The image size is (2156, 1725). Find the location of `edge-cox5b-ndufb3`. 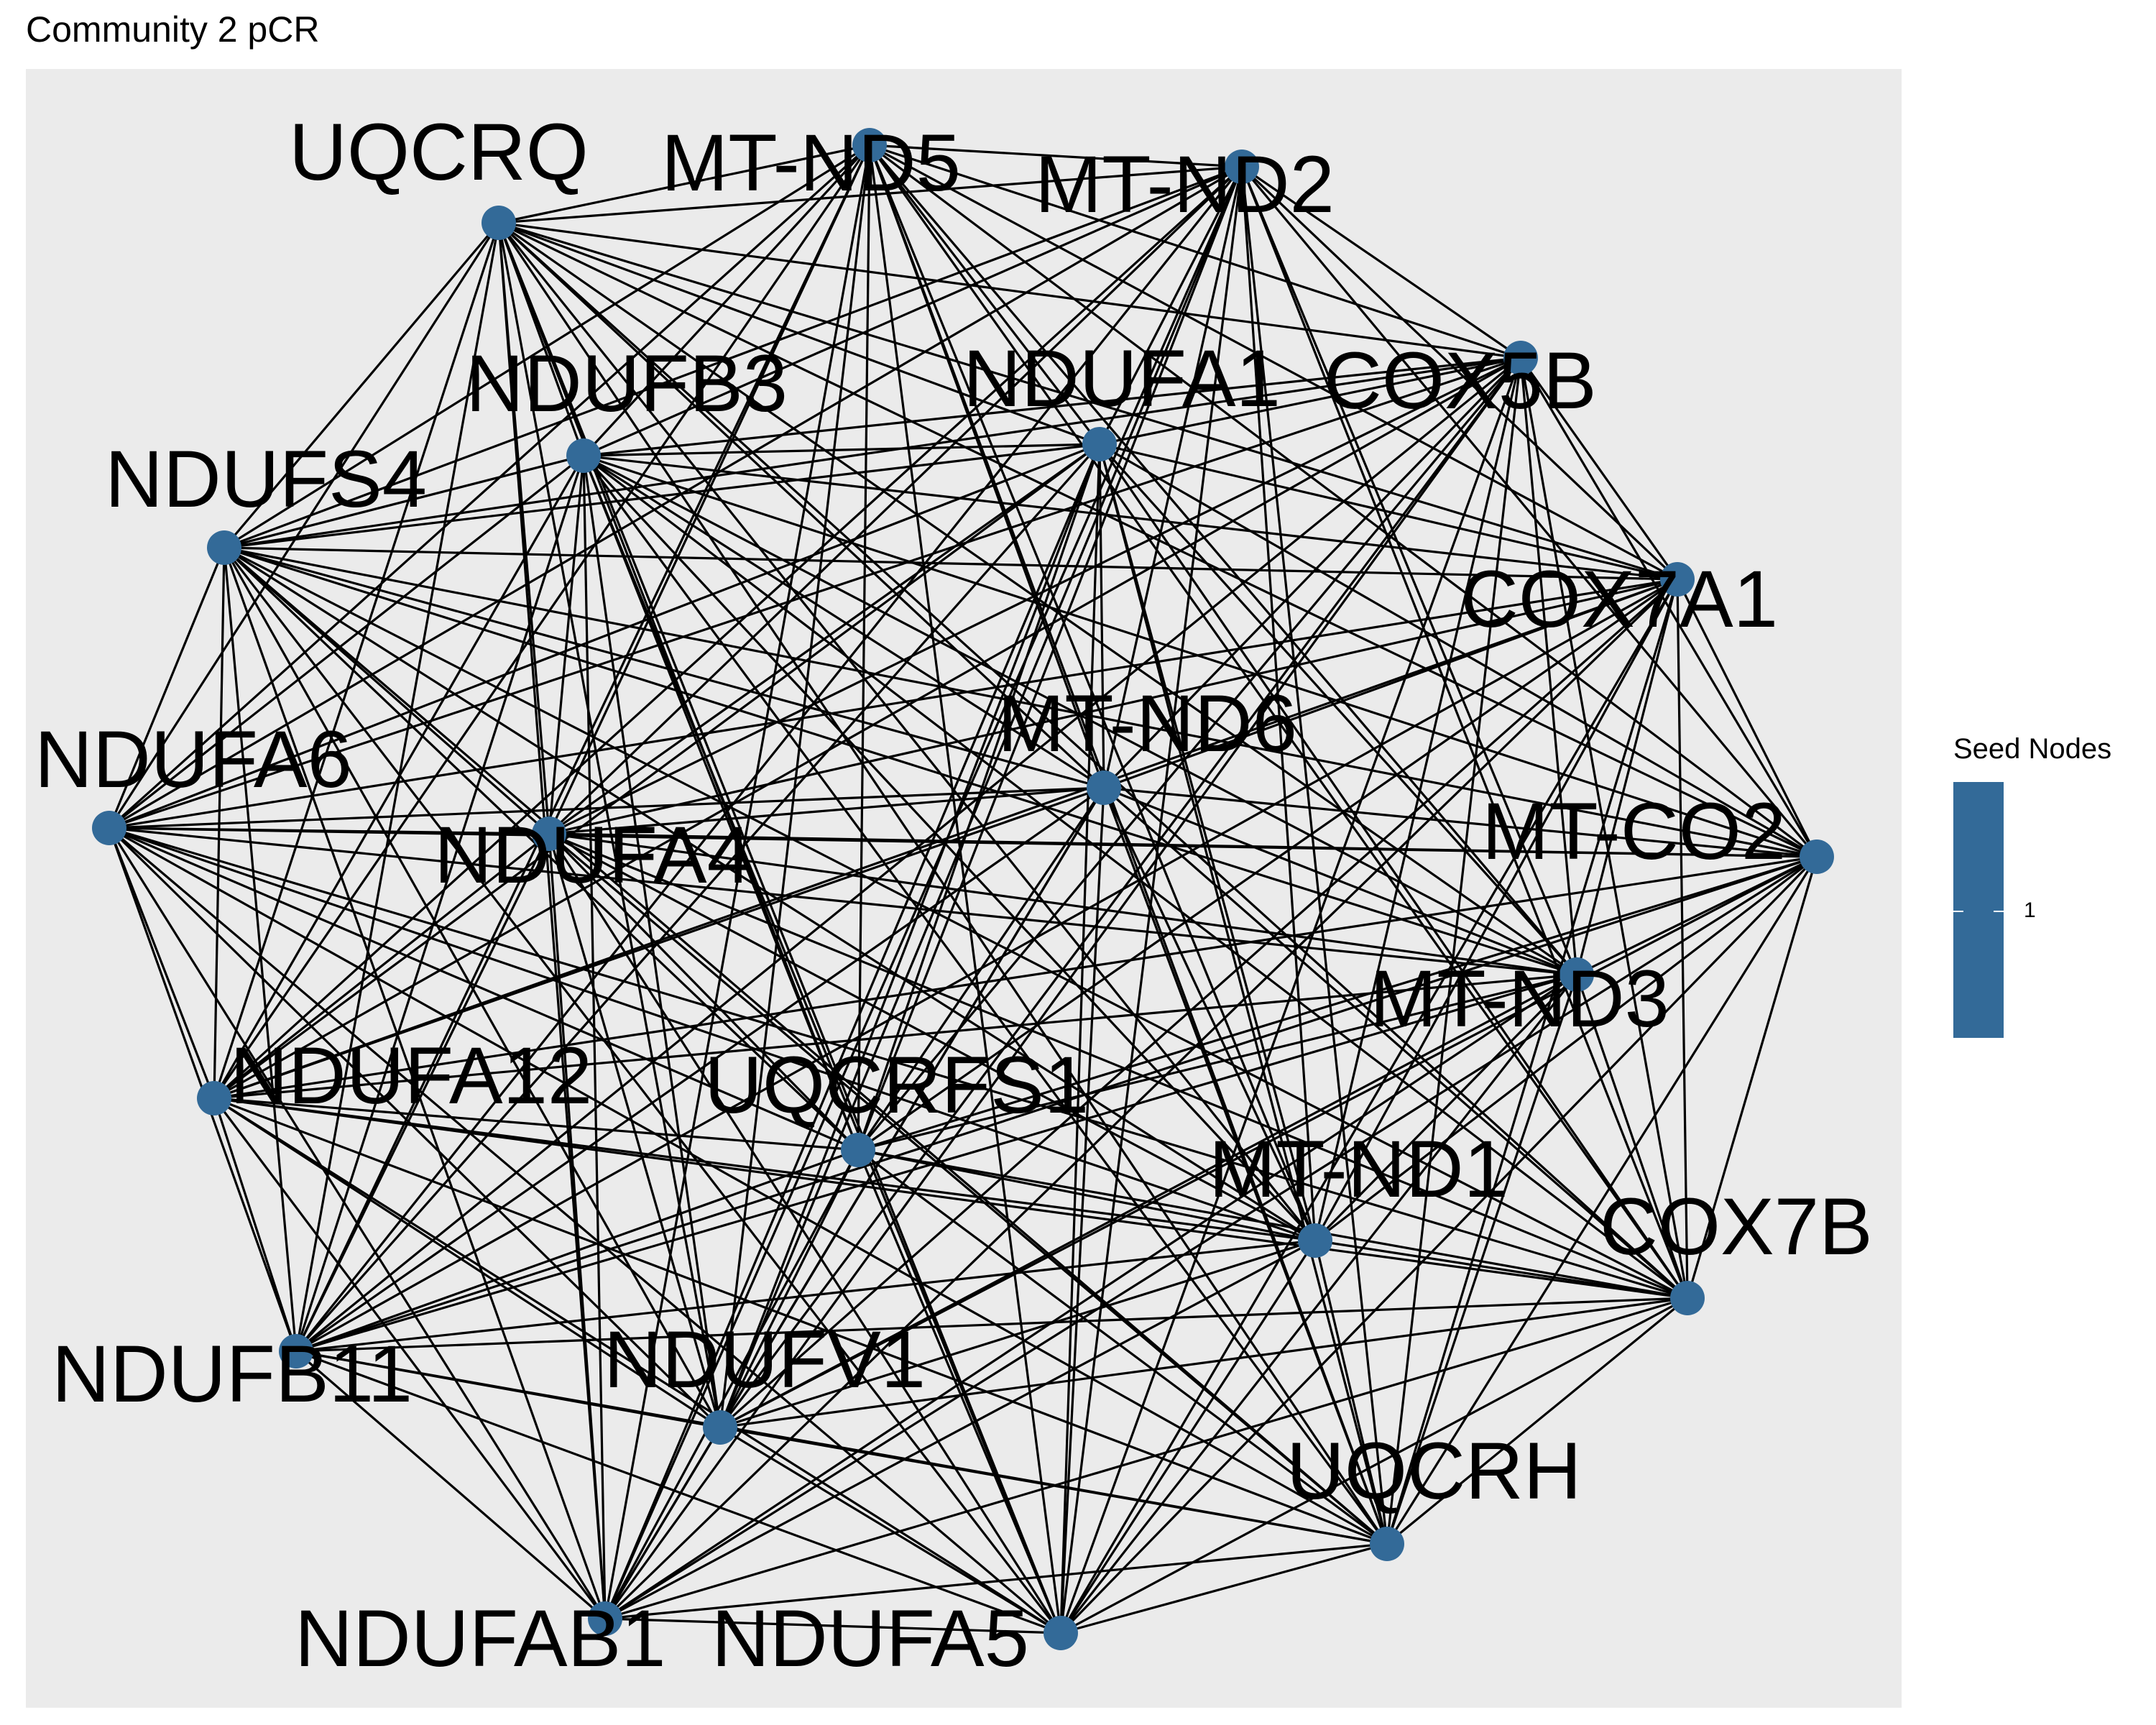

edge-cox5b-ndufb3 is located at coordinates (1052, 406).